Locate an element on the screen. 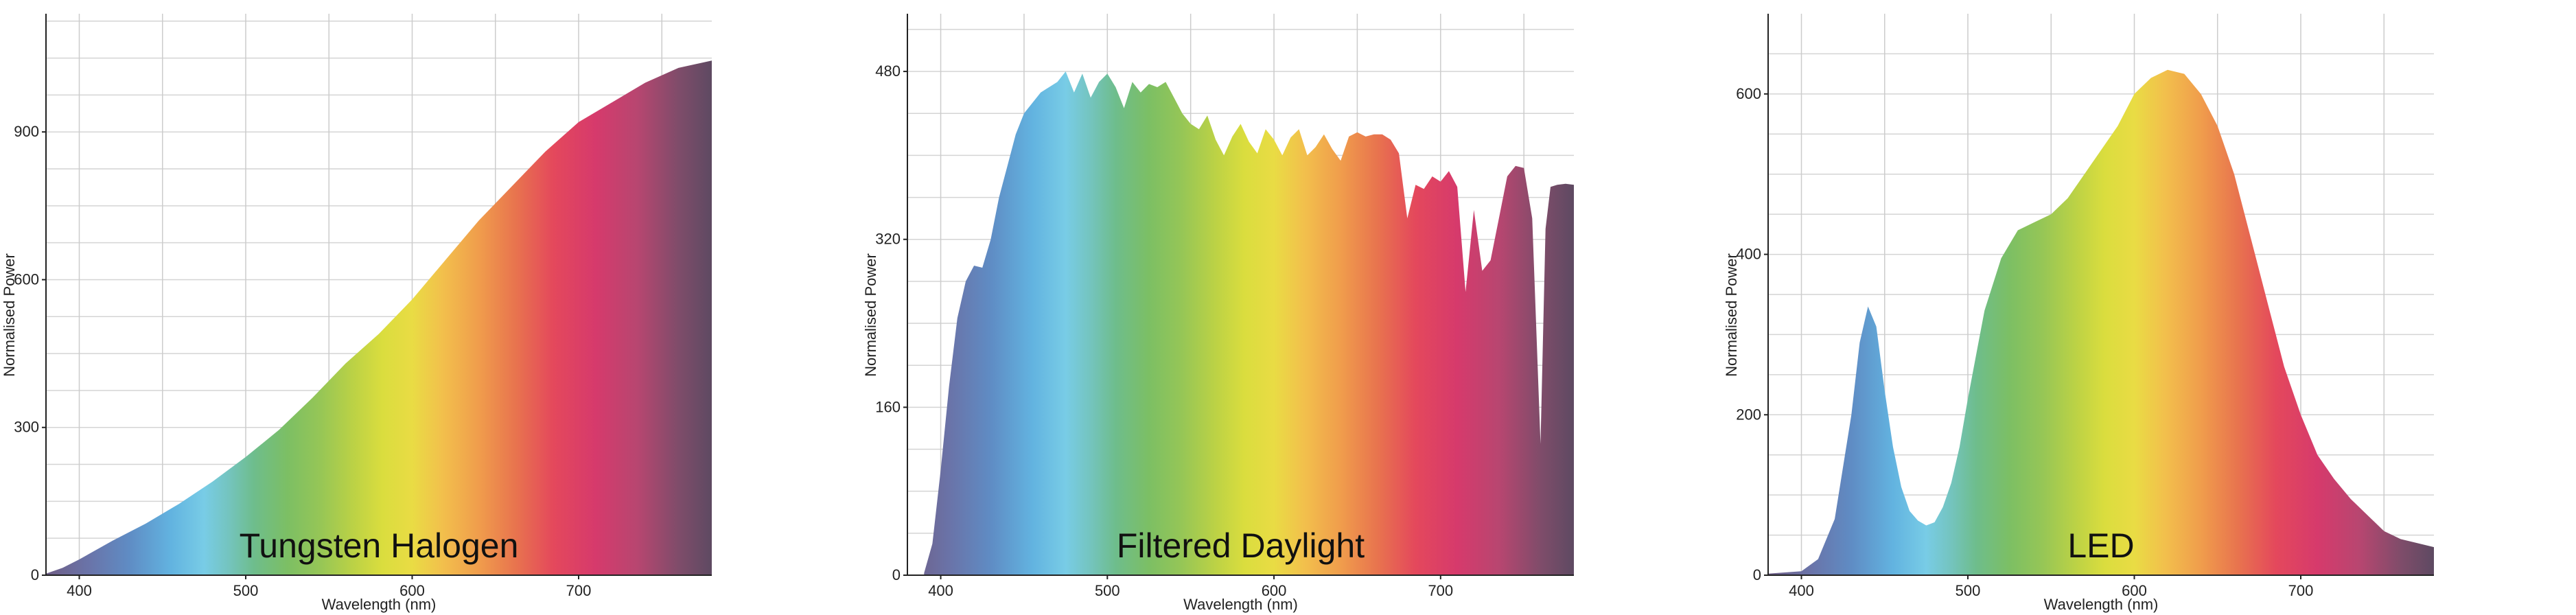 Image resolution: width=2576 pixels, height=615 pixels. chart-title: LED is located at coordinates (2100, 545).